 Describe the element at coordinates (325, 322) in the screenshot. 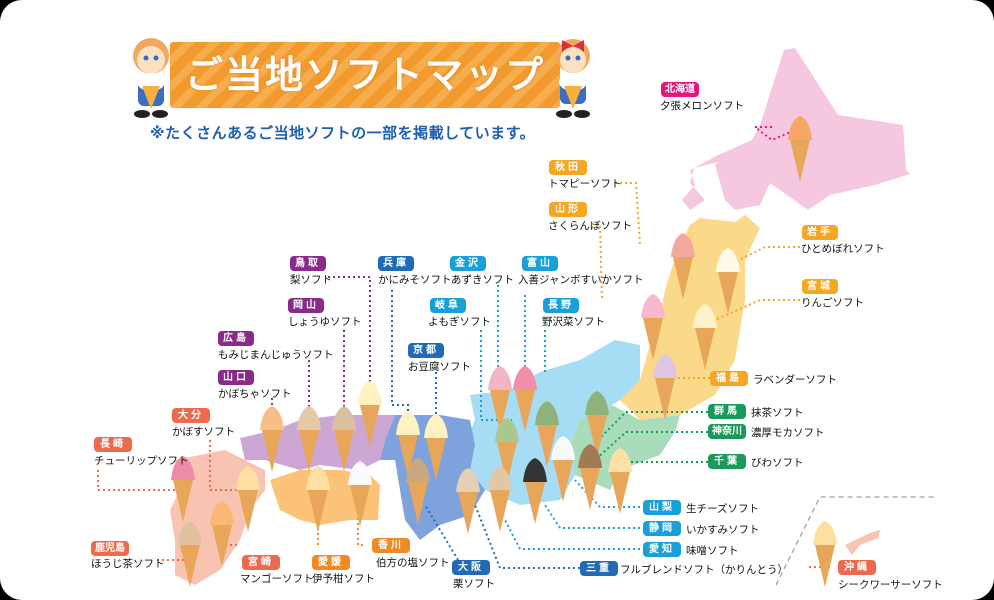

I see `soft-label-okayama: しょうゆソフト` at that location.